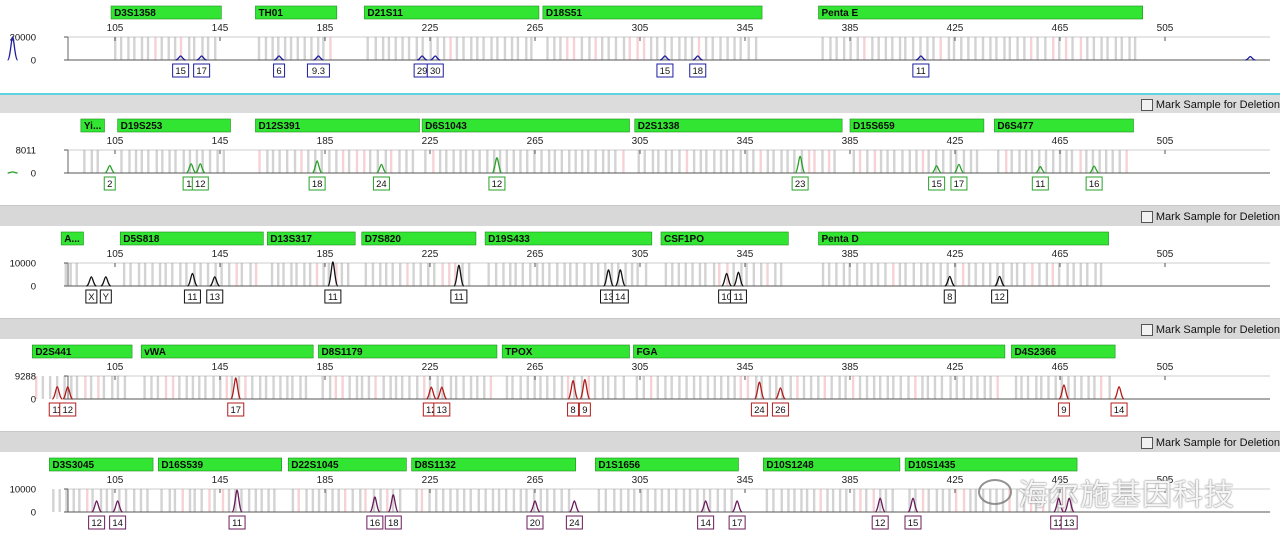 Image resolution: width=1280 pixels, height=543 pixels. What do you see at coordinates (1210, 105) in the screenshot?
I see `mark-sample-checkbox-2: Mark Sample for Deletion` at bounding box center [1210, 105].